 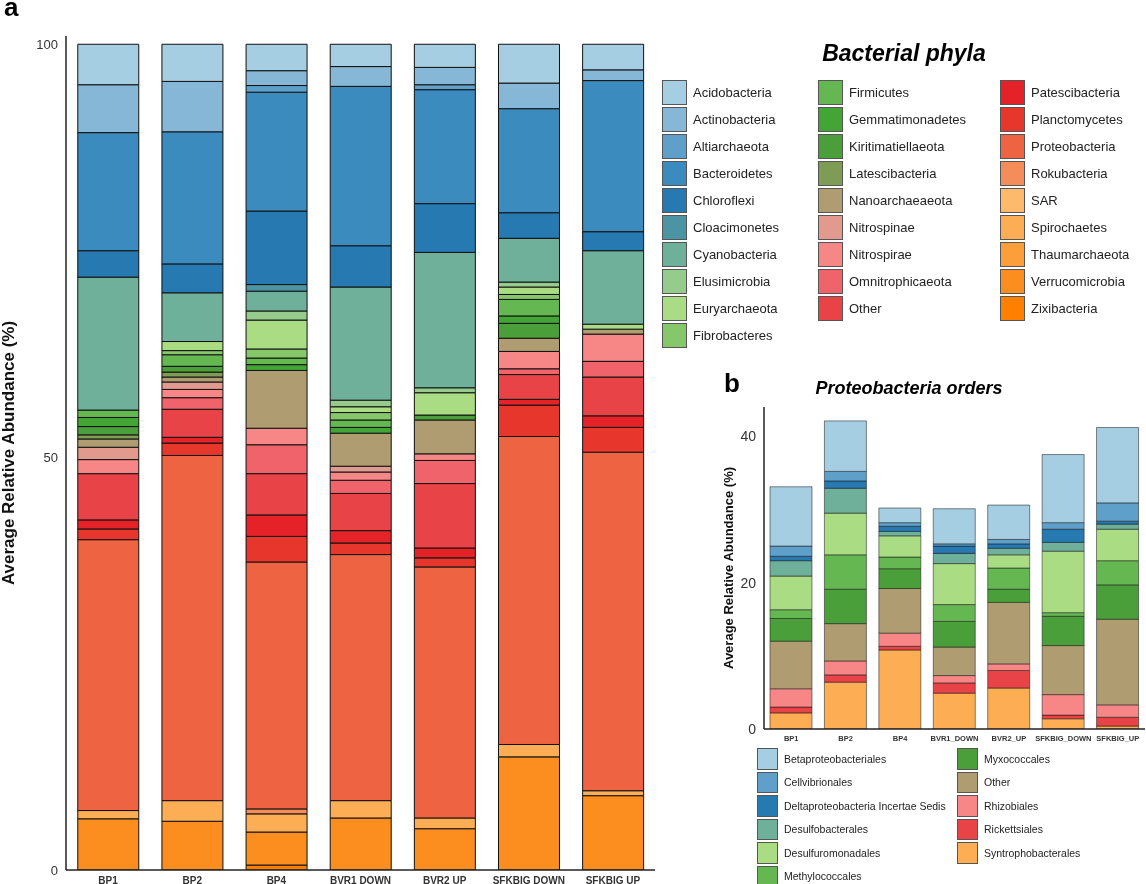 I want to click on y-tick-label: 40, so click(x=748, y=436).